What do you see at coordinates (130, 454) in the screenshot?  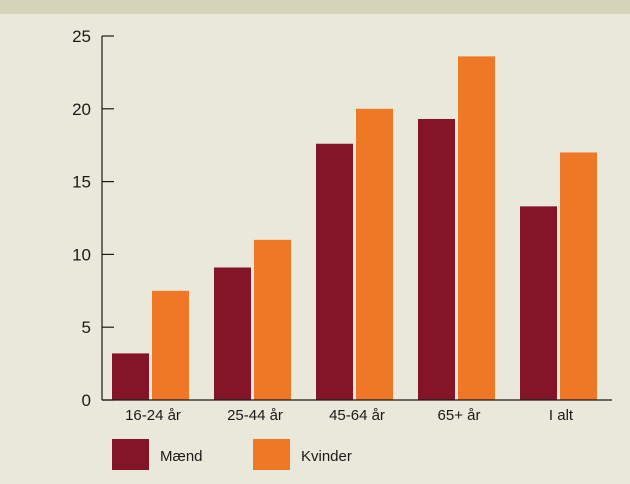 I see `legend-swatch-maend` at bounding box center [130, 454].